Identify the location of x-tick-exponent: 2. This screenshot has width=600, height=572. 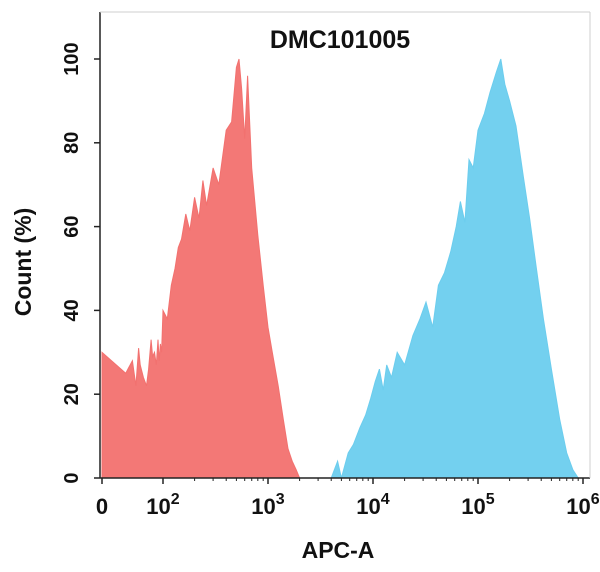
(175, 499).